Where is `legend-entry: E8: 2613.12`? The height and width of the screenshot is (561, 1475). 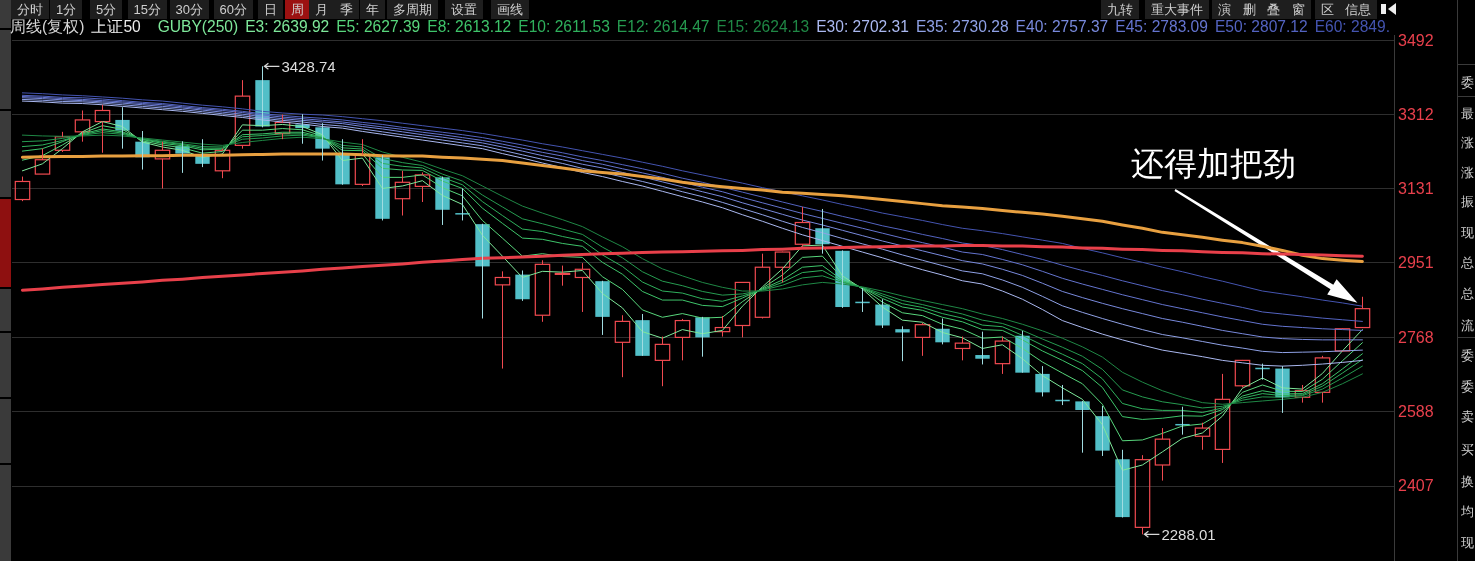
legend-entry: E8: 2613.12 is located at coordinates (469, 26).